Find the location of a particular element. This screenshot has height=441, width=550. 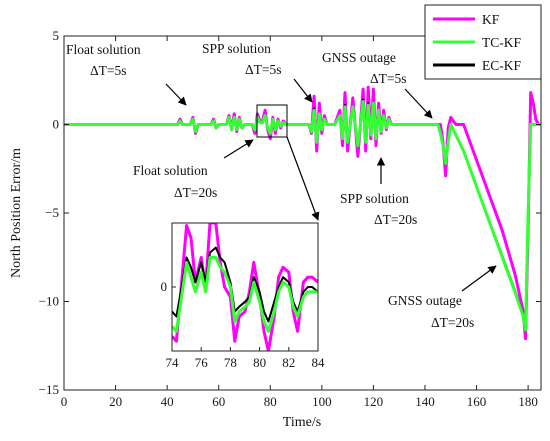

inset-x-tick-label: 84 is located at coordinates (319, 362).